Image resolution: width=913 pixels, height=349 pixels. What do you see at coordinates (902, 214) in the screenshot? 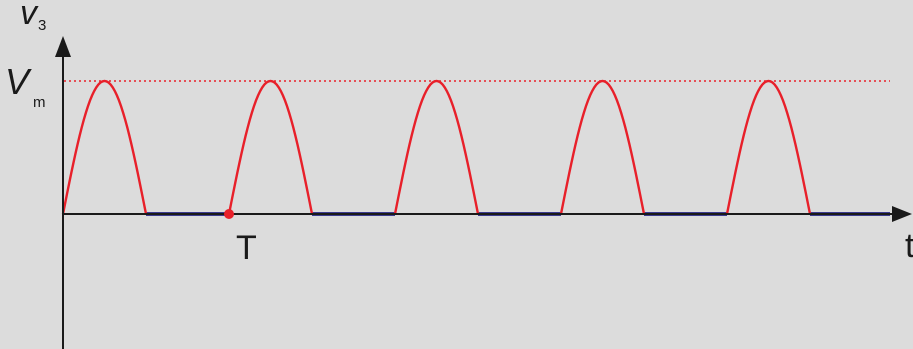
I see `x-axis-arrowhead` at bounding box center [902, 214].